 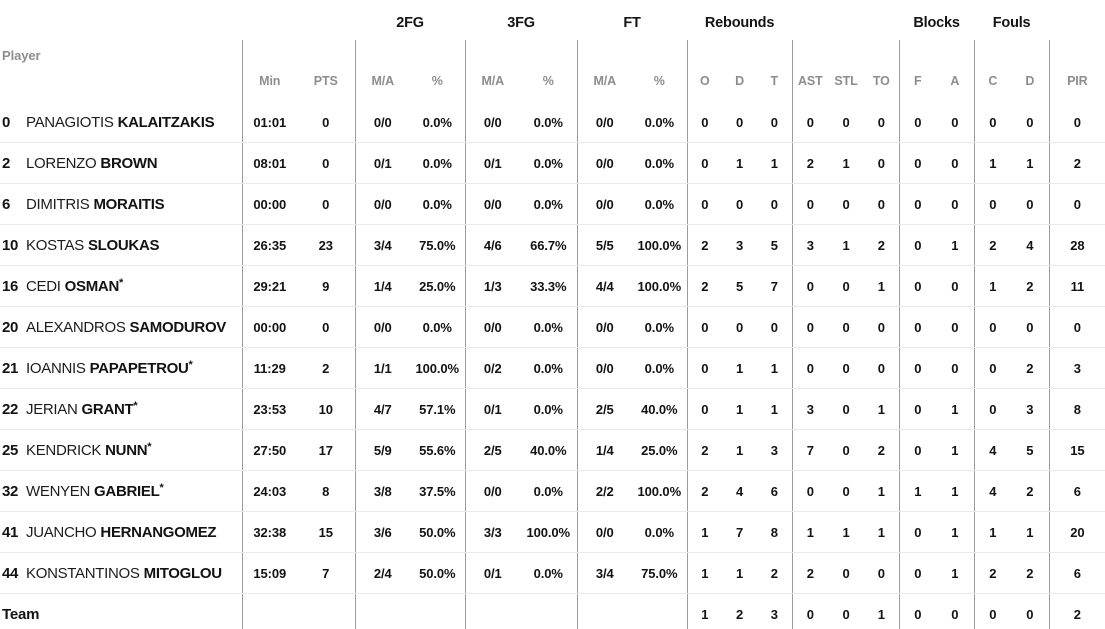 What do you see at coordinates (325, 81) in the screenshot?
I see `col-header-pts: PTS` at bounding box center [325, 81].